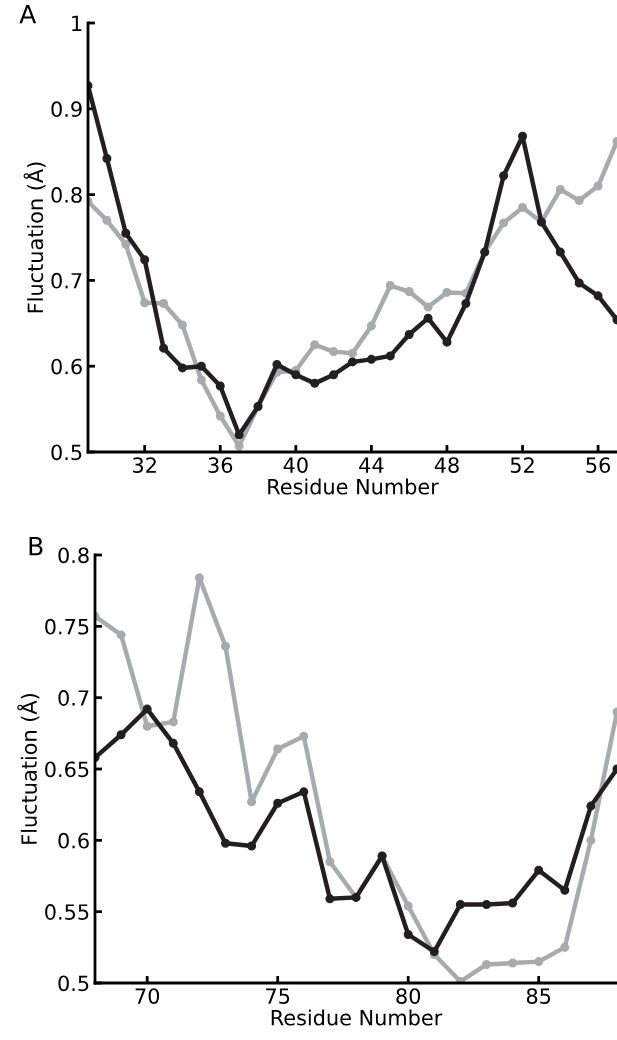  I want to click on x-tick-label: 48, so click(446, 465).